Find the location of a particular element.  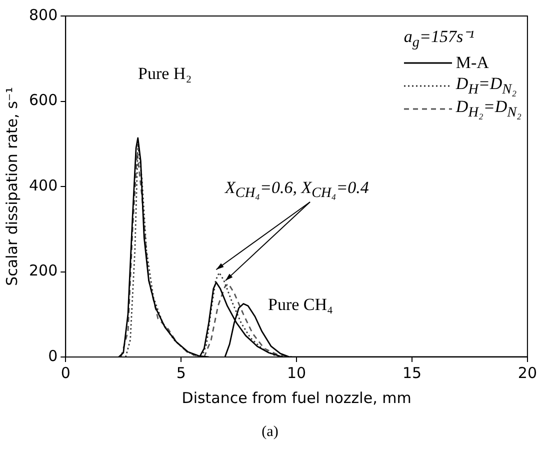

x-tick-label: 5 is located at coordinates (181, 373).